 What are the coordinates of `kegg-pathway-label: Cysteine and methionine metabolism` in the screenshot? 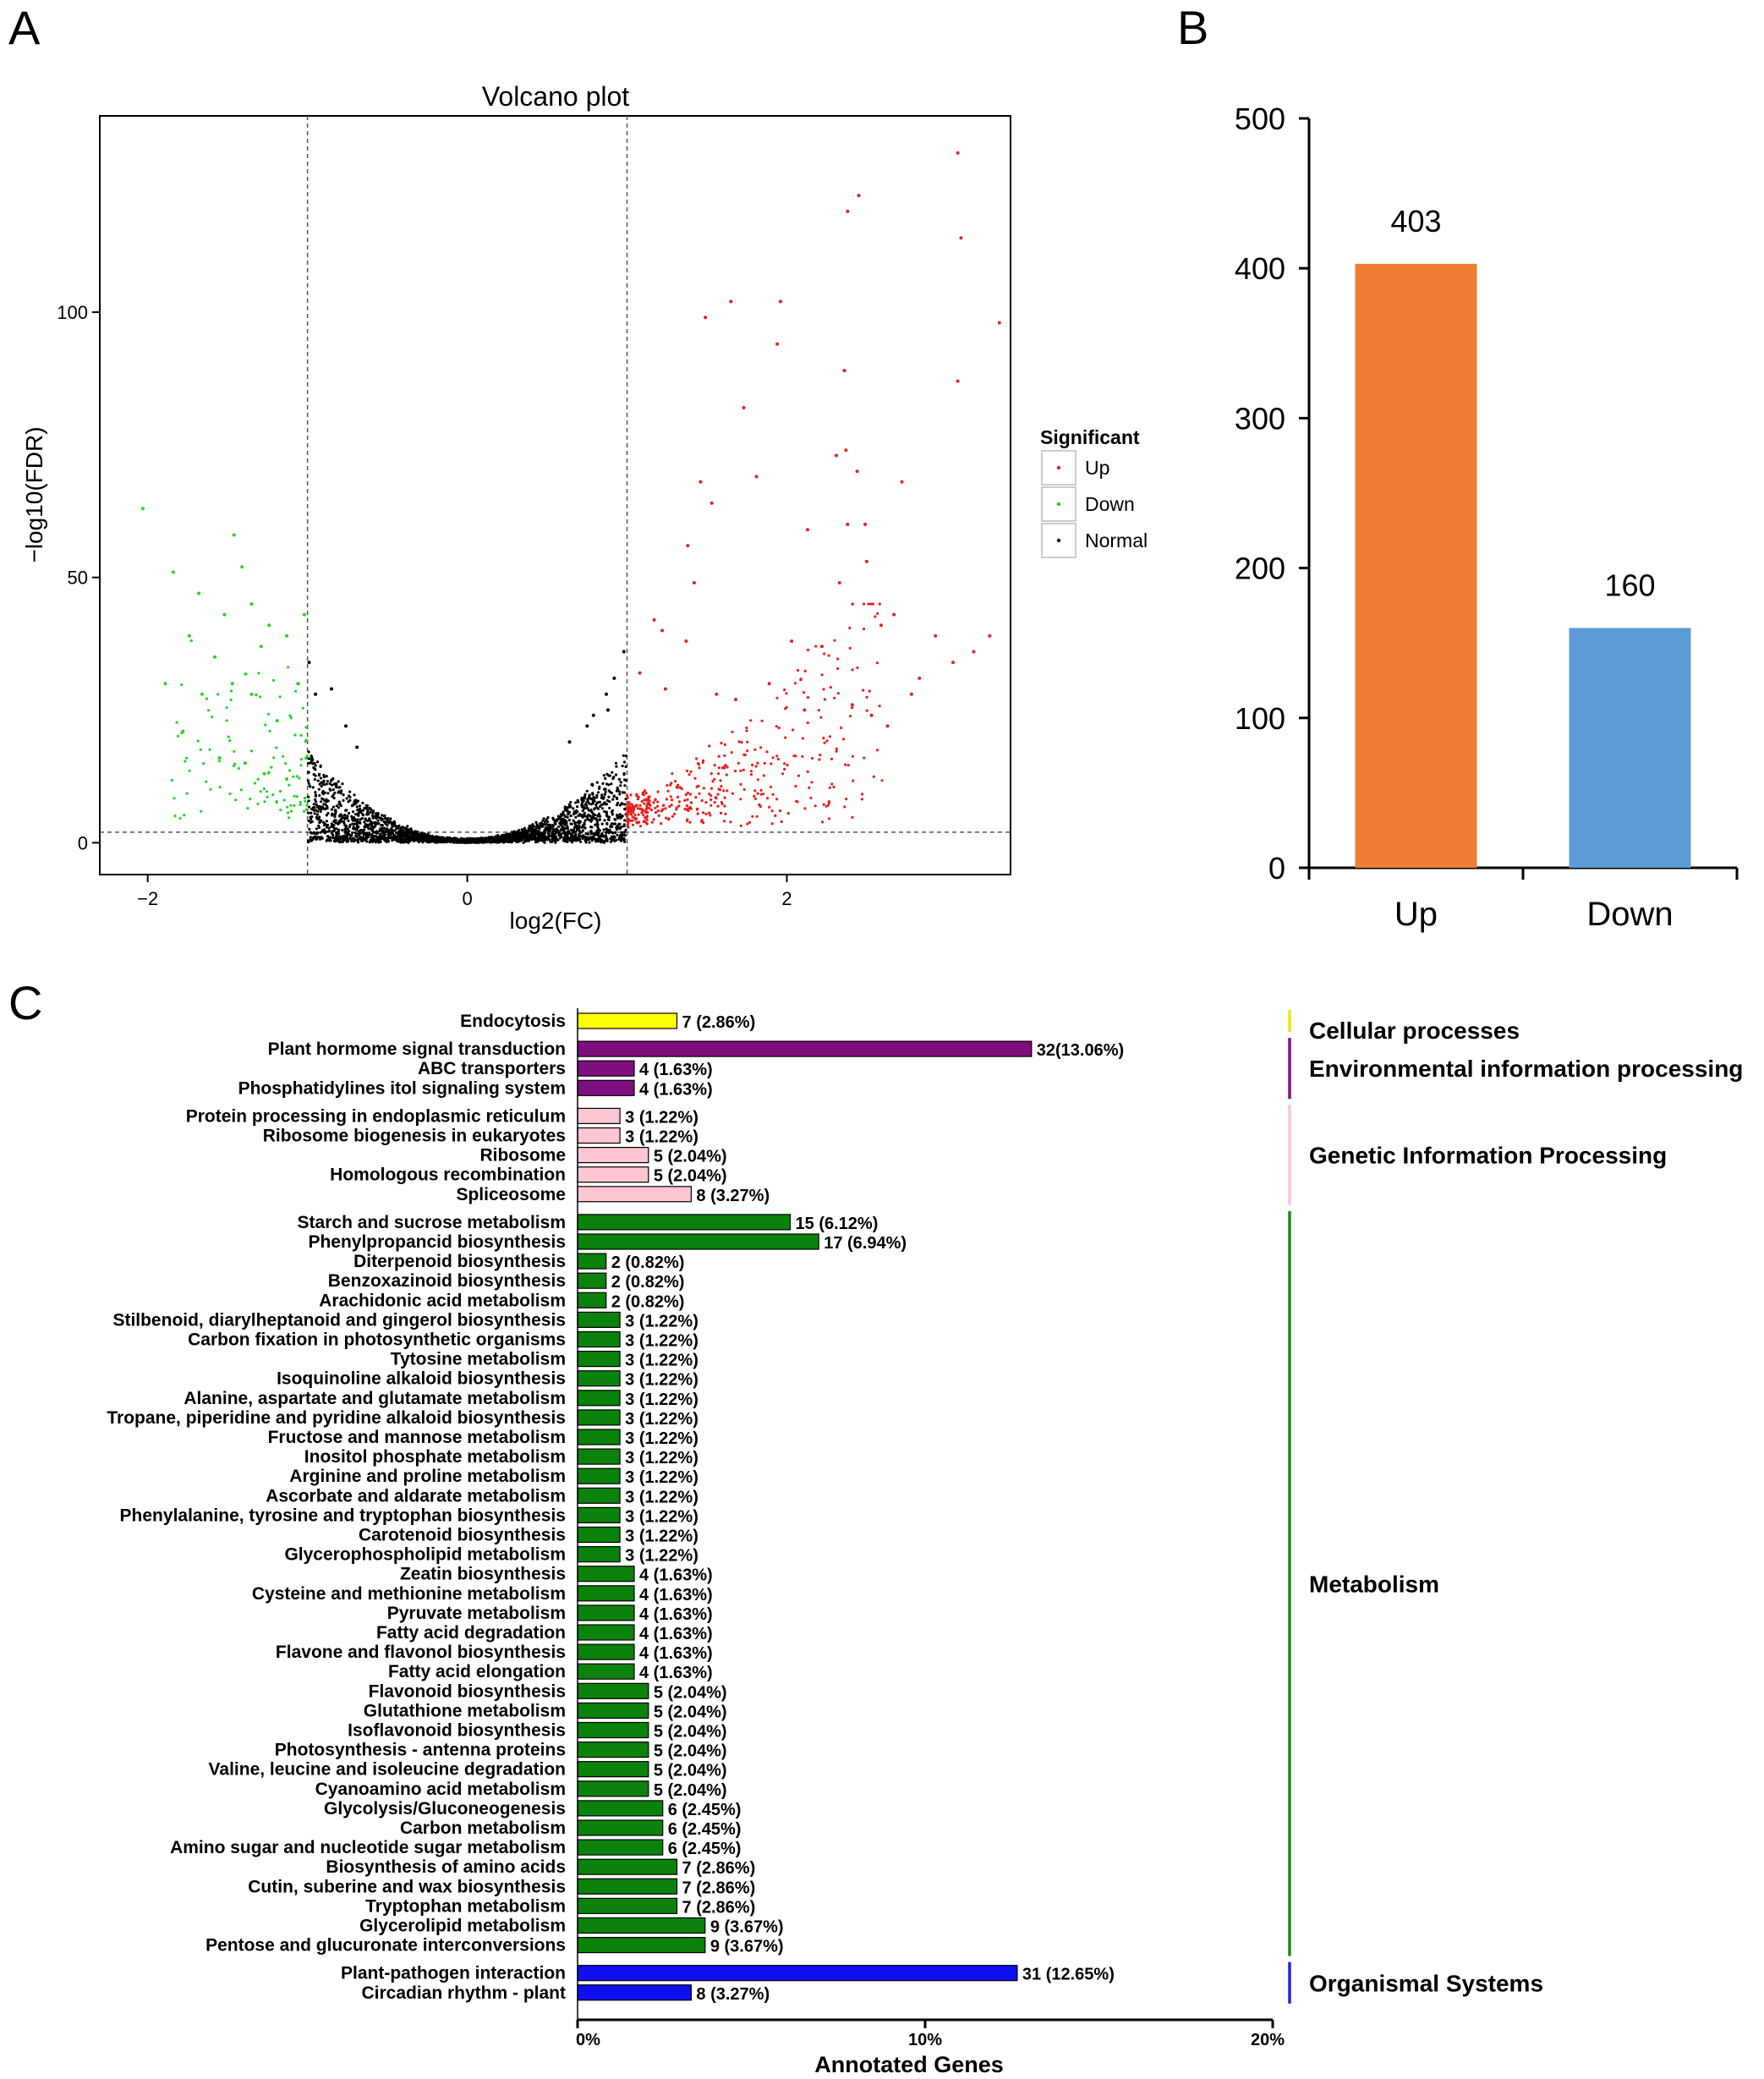 It's located at (409, 1594).